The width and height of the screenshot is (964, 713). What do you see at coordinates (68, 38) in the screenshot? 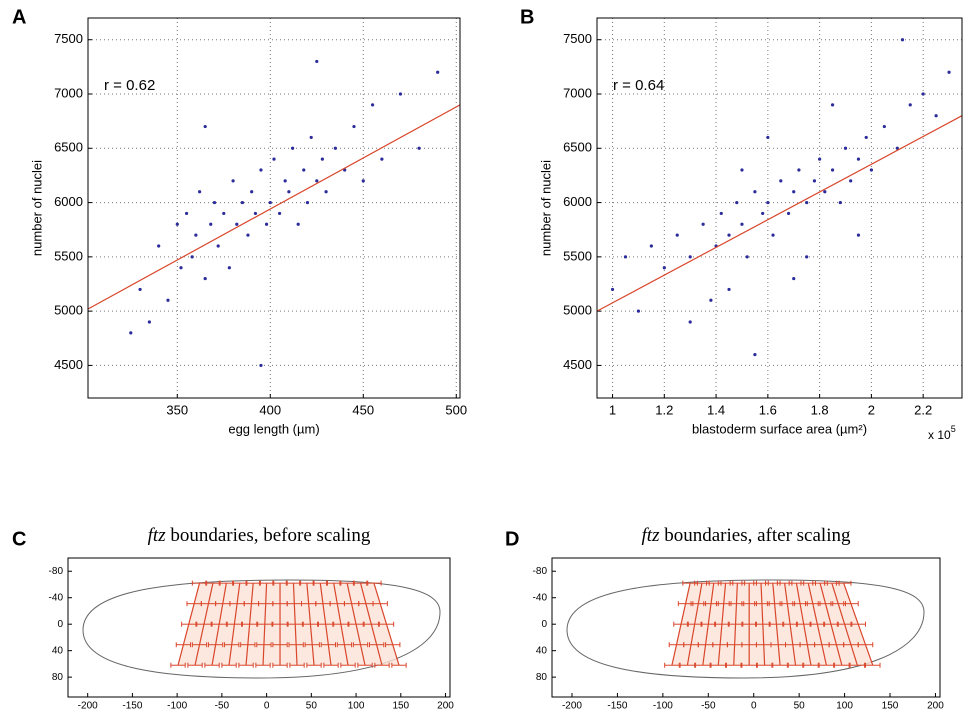
I see `y-tick-label: 7500` at bounding box center [68, 38].